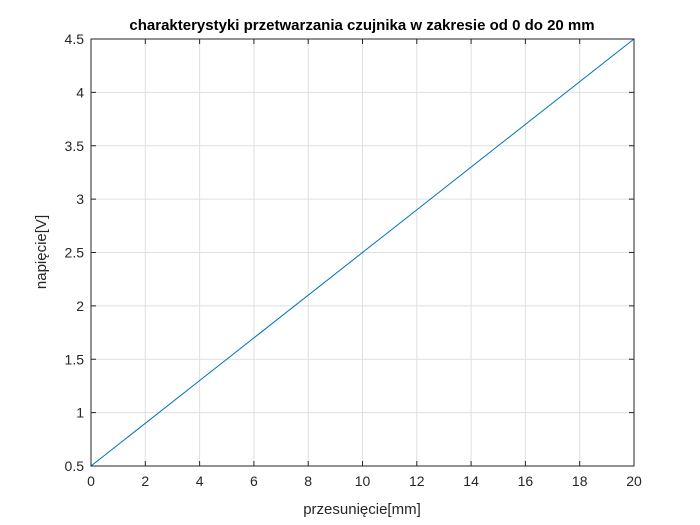  What do you see at coordinates (634, 481) in the screenshot?
I see `x-tick-label: 20` at bounding box center [634, 481].